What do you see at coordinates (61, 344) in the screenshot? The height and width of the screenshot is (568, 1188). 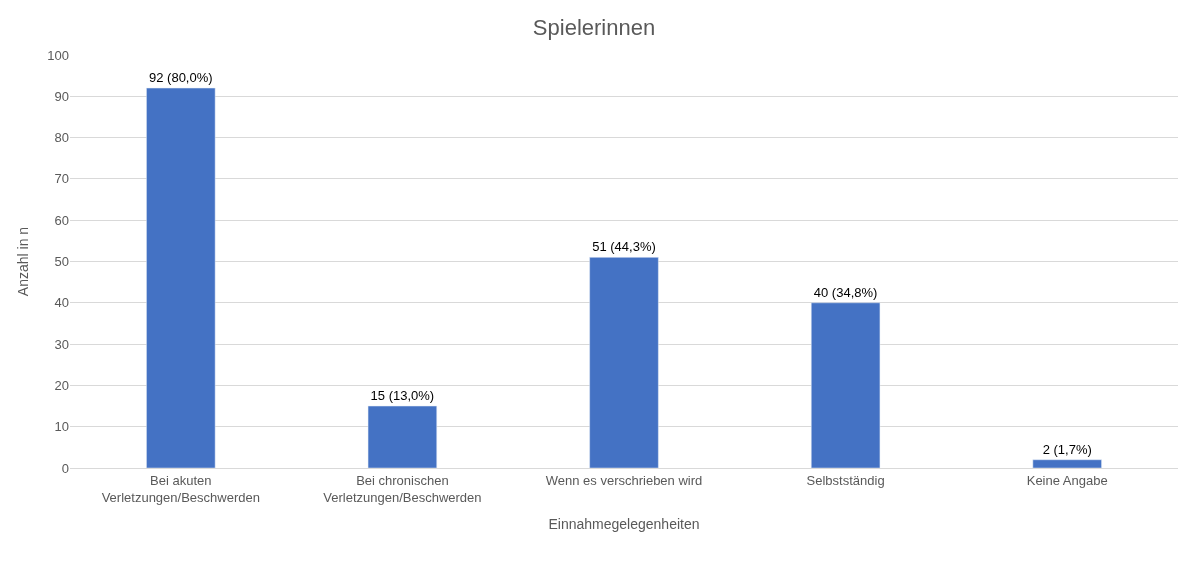 I see `y-tick-label: 30` at bounding box center [61, 344].